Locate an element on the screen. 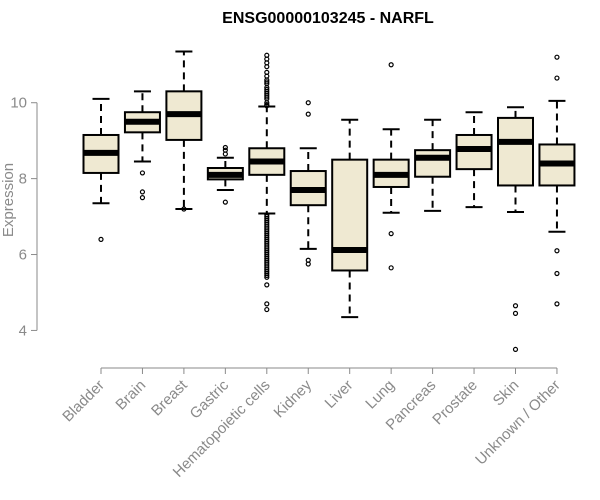 The height and width of the screenshot is (500, 600). x-category-label: Skin is located at coordinates (506, 393).